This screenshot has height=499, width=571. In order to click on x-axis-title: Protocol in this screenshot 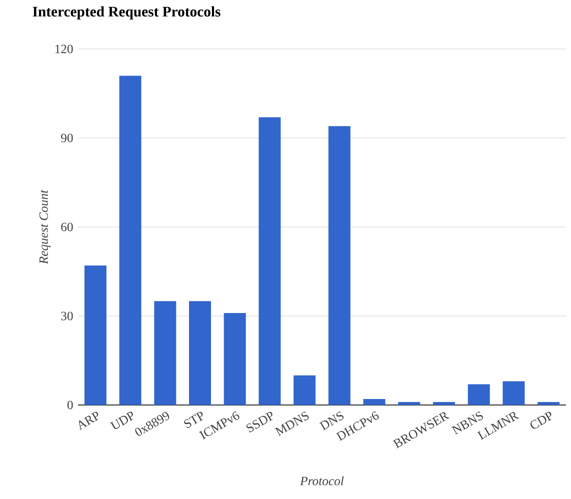, I will do `click(322, 481)`.